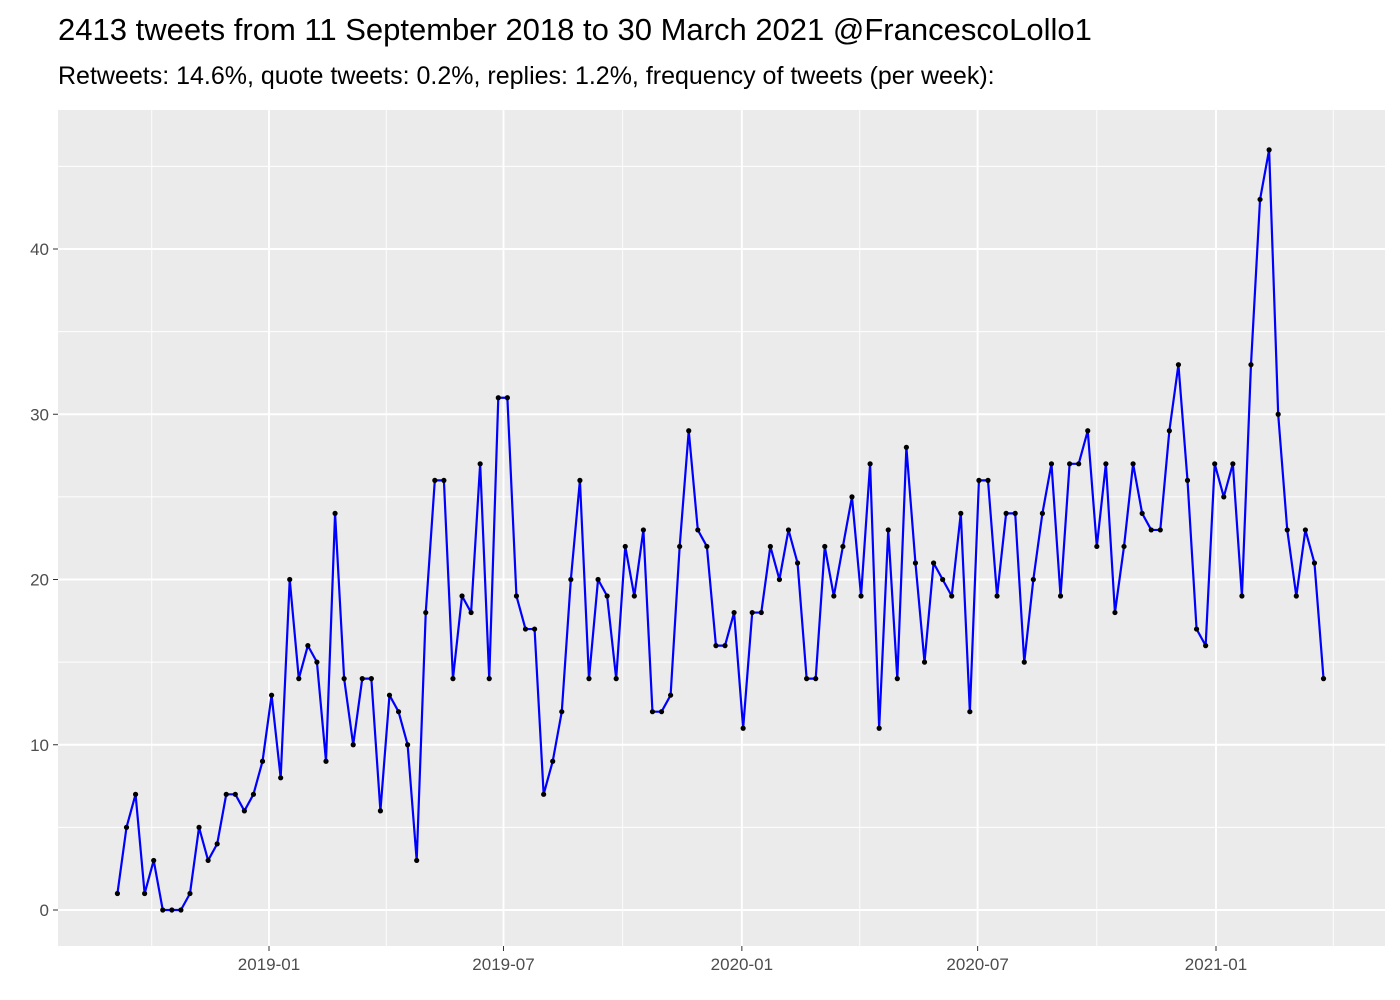  Describe the element at coordinates (39, 745) in the screenshot. I see `y-tick-label: 10` at that location.